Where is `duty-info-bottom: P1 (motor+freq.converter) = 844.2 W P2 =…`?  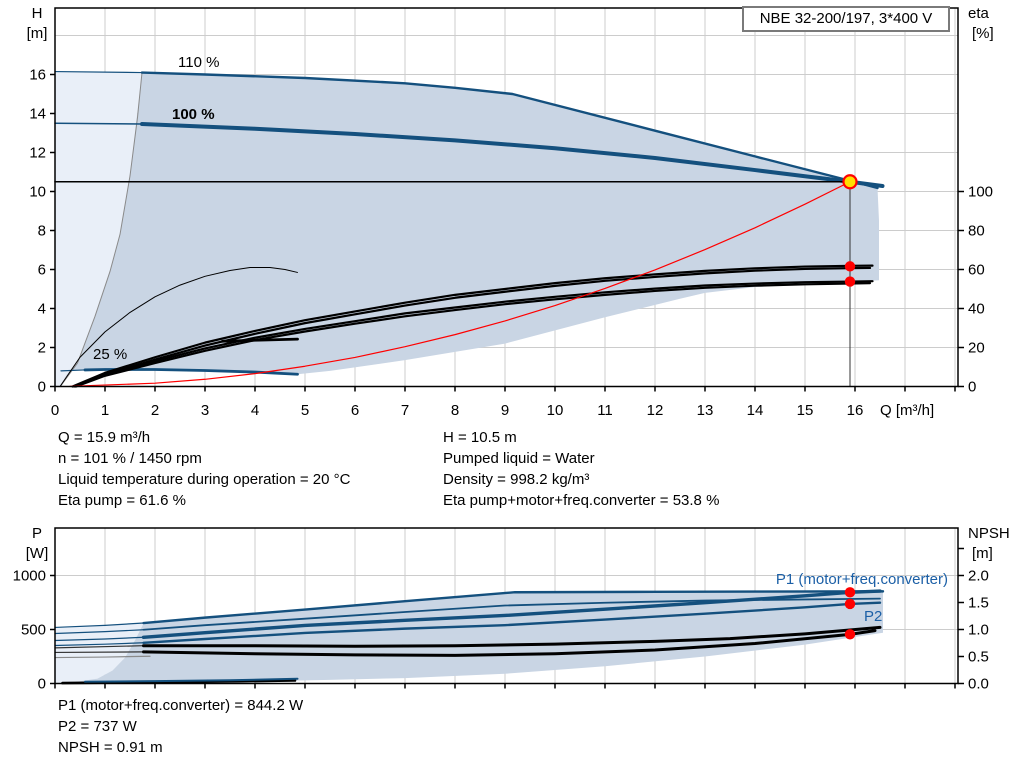 duty-info-bottom: P1 (motor+freq.converter) = 844.2 W P2 =… is located at coordinates (180, 726).